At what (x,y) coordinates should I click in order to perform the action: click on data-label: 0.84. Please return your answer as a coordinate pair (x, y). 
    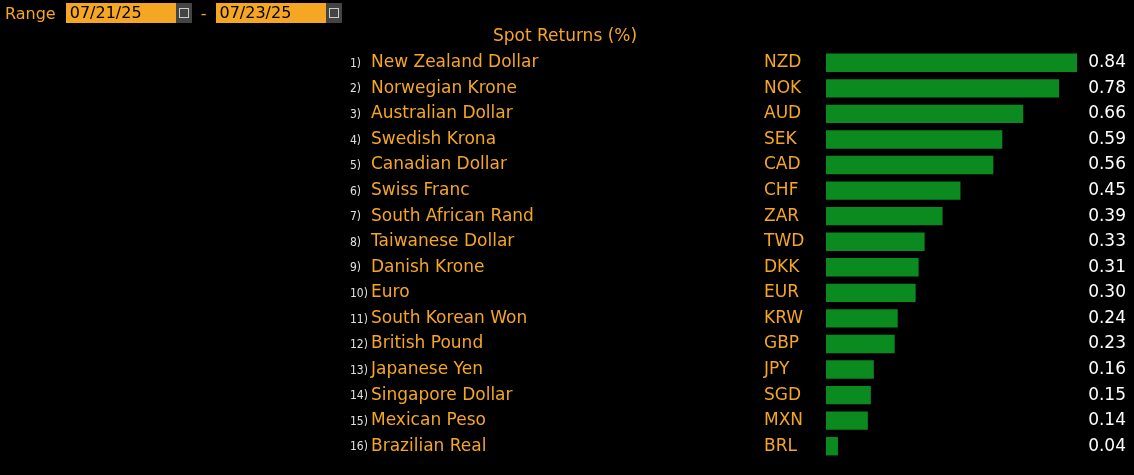
    Looking at the image, I should click on (1107, 61).